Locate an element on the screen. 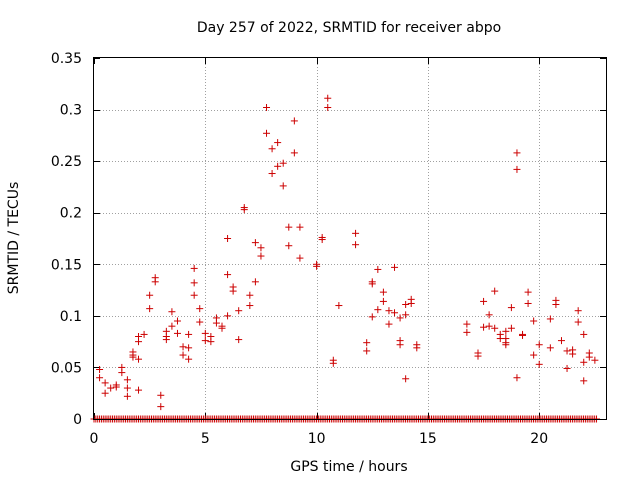 The height and width of the screenshot is (480, 640). y-tick-label: 0.1 is located at coordinates (71, 317).